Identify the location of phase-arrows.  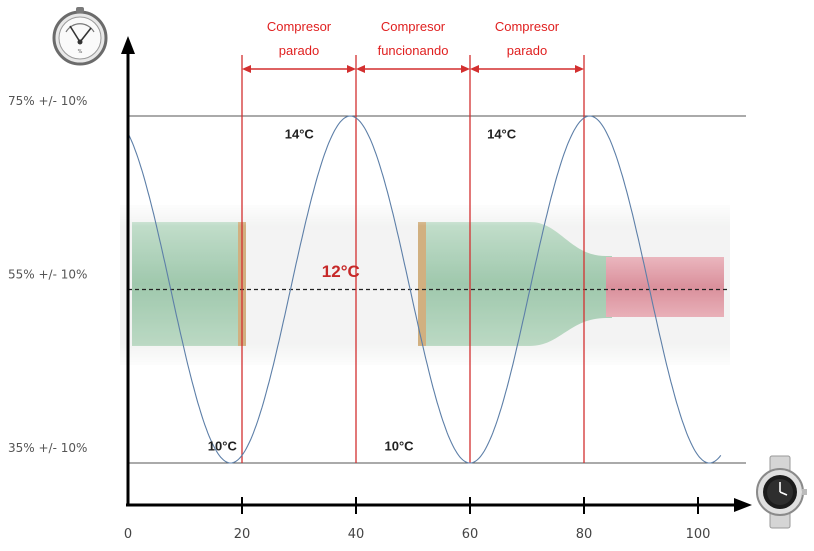
(413, 69).